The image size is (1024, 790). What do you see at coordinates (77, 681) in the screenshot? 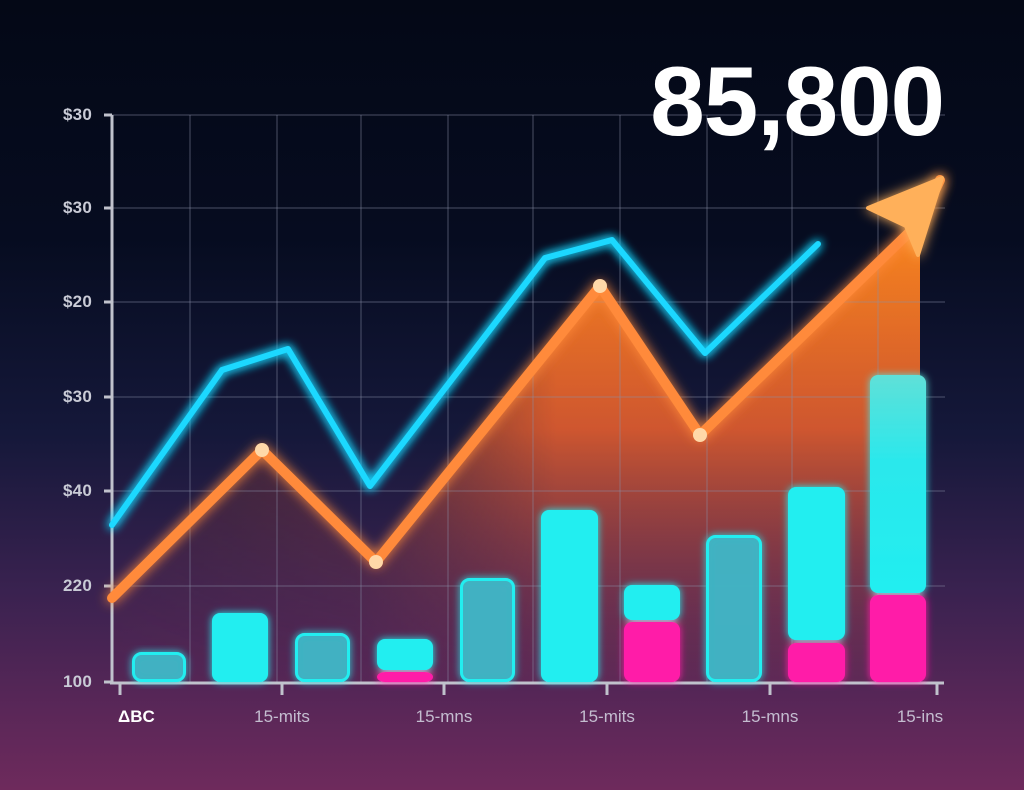
I see `y-tick-label: 100` at bounding box center [77, 681].